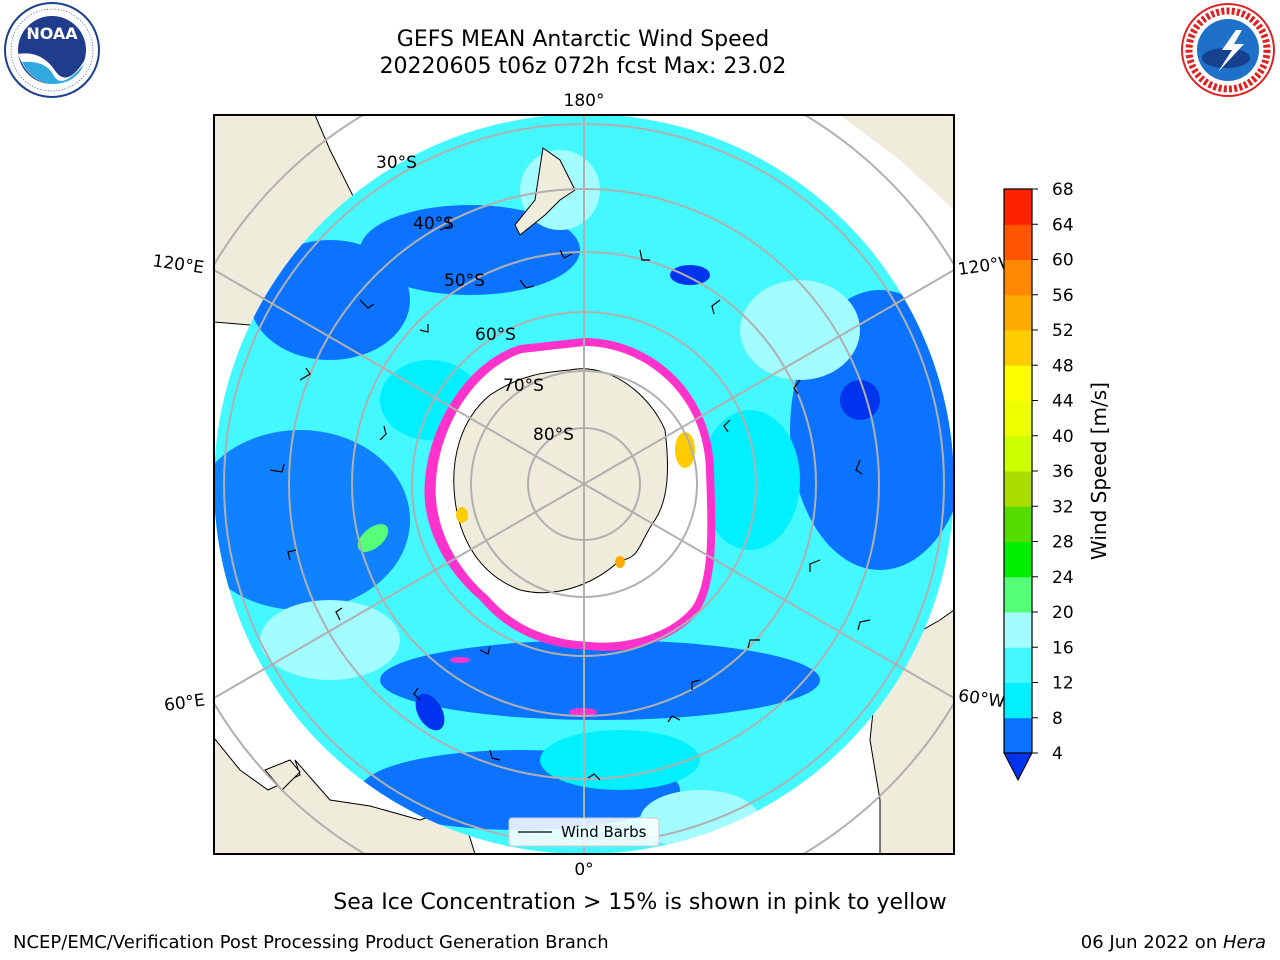  I want to click on lon-label-60w: 60°W, so click(981, 699).